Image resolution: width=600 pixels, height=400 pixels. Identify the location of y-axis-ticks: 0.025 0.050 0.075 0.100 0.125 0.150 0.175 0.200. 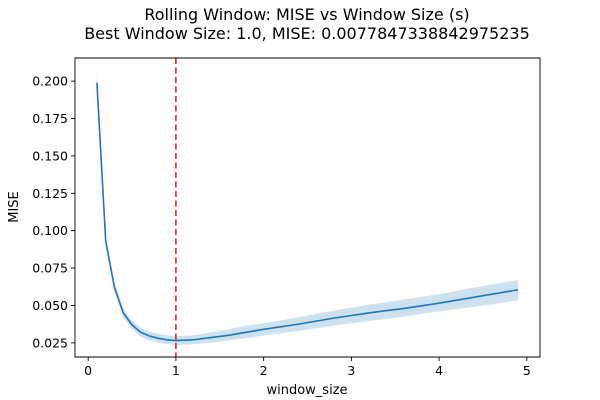
(53, 212).